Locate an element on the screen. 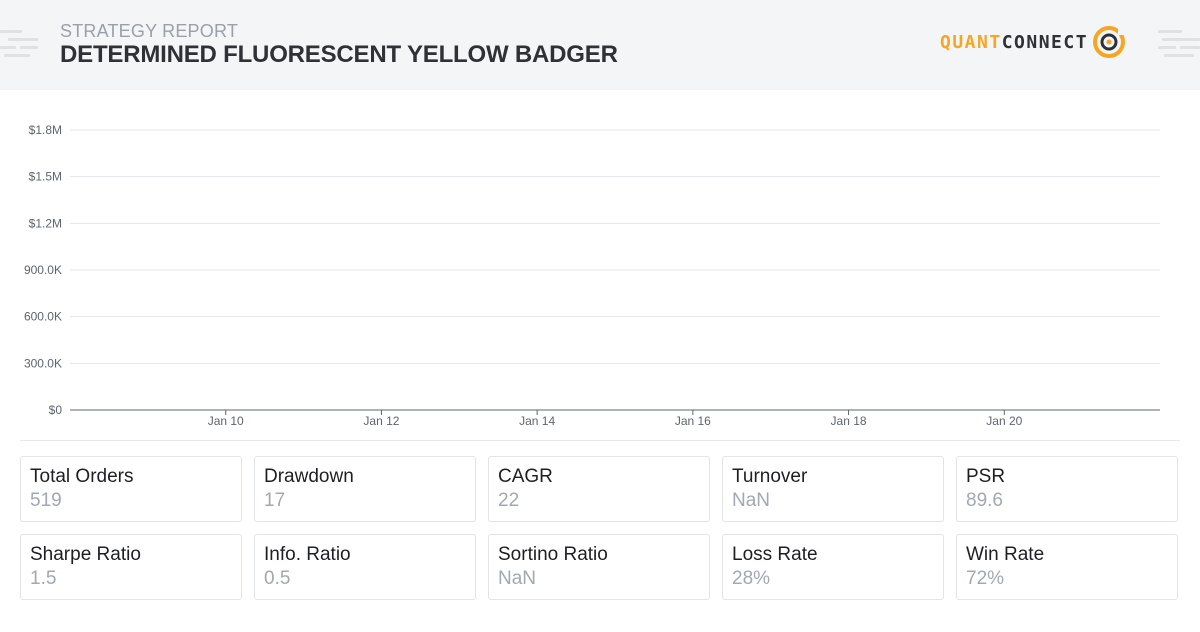 The image size is (1200, 632). stat-card-cagr: CAGR 22 is located at coordinates (599, 489).